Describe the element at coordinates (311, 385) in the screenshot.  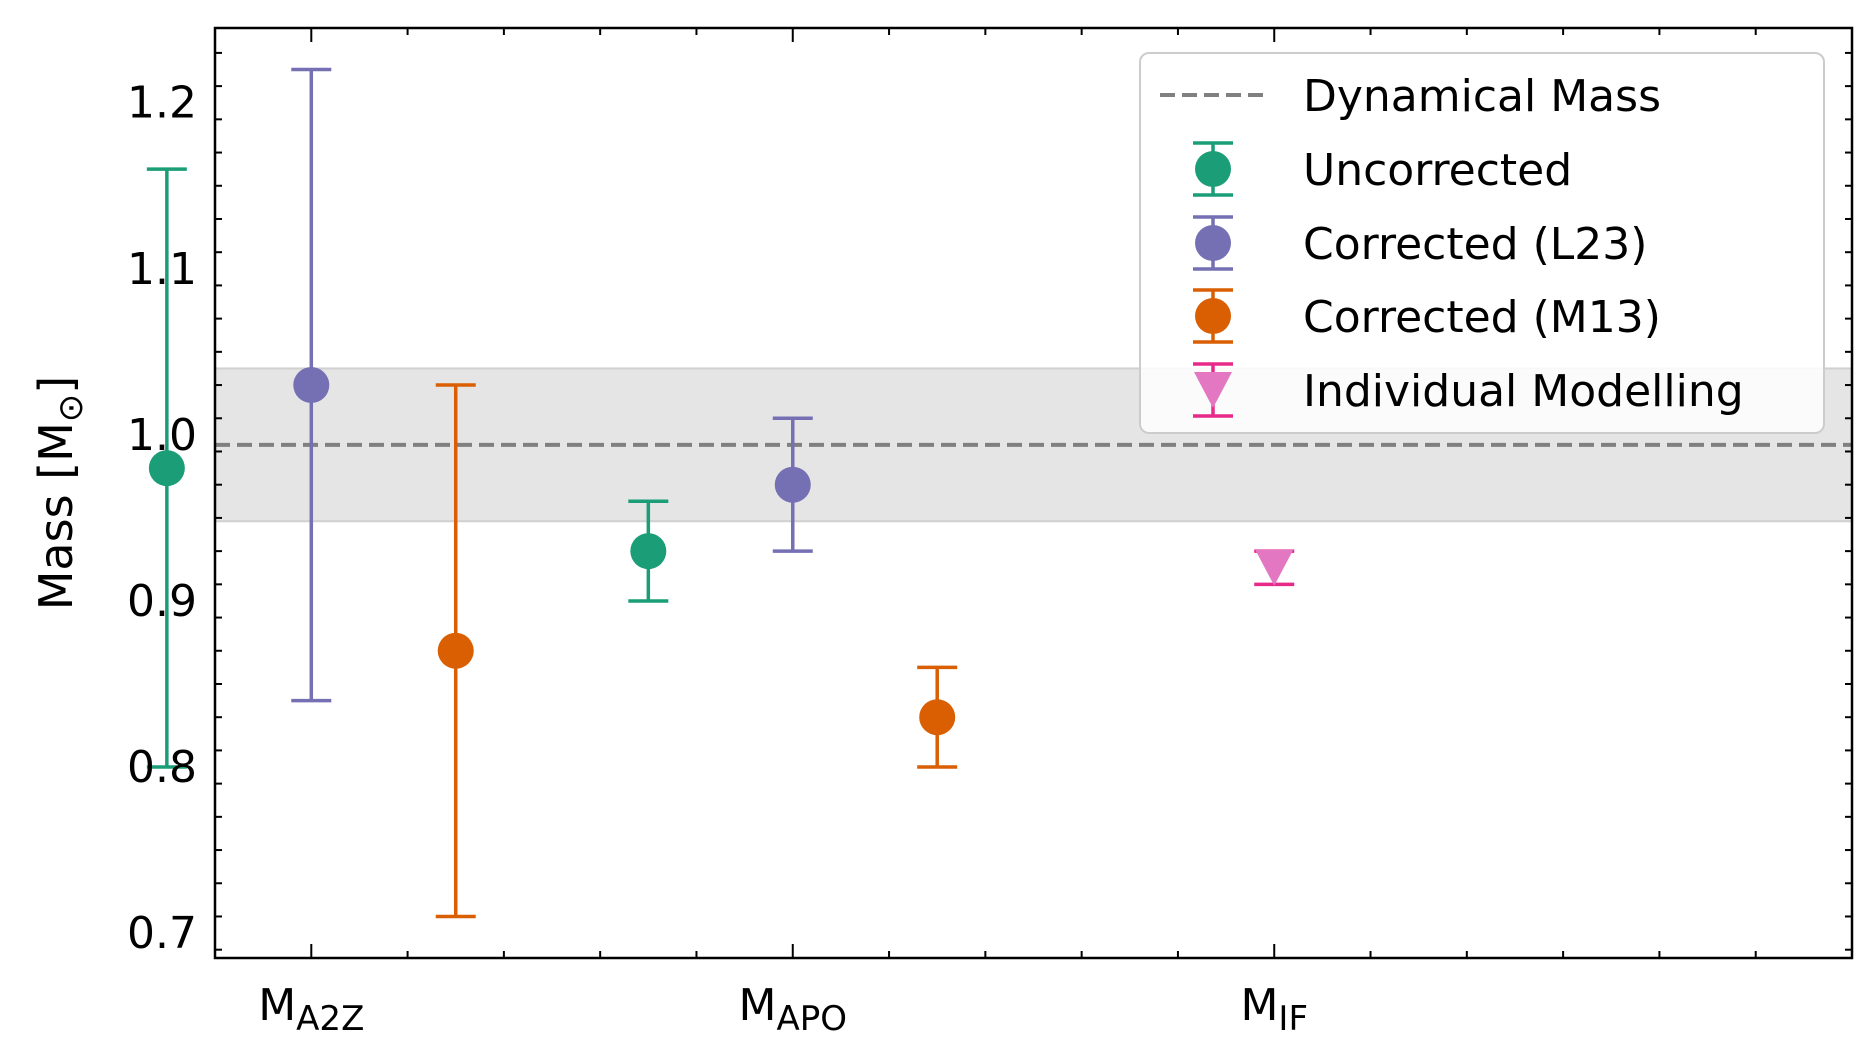
I see `series-1-point-0-marker` at that location.